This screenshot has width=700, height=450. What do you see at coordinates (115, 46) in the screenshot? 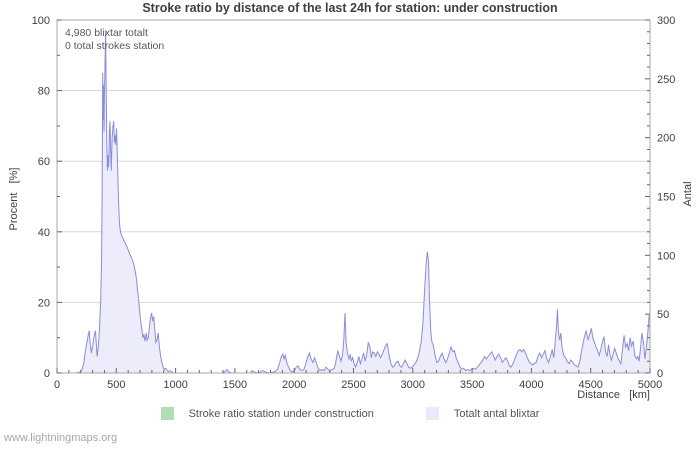
I see `annotation-station-strokes: 0 total strokes station` at bounding box center [115, 46].